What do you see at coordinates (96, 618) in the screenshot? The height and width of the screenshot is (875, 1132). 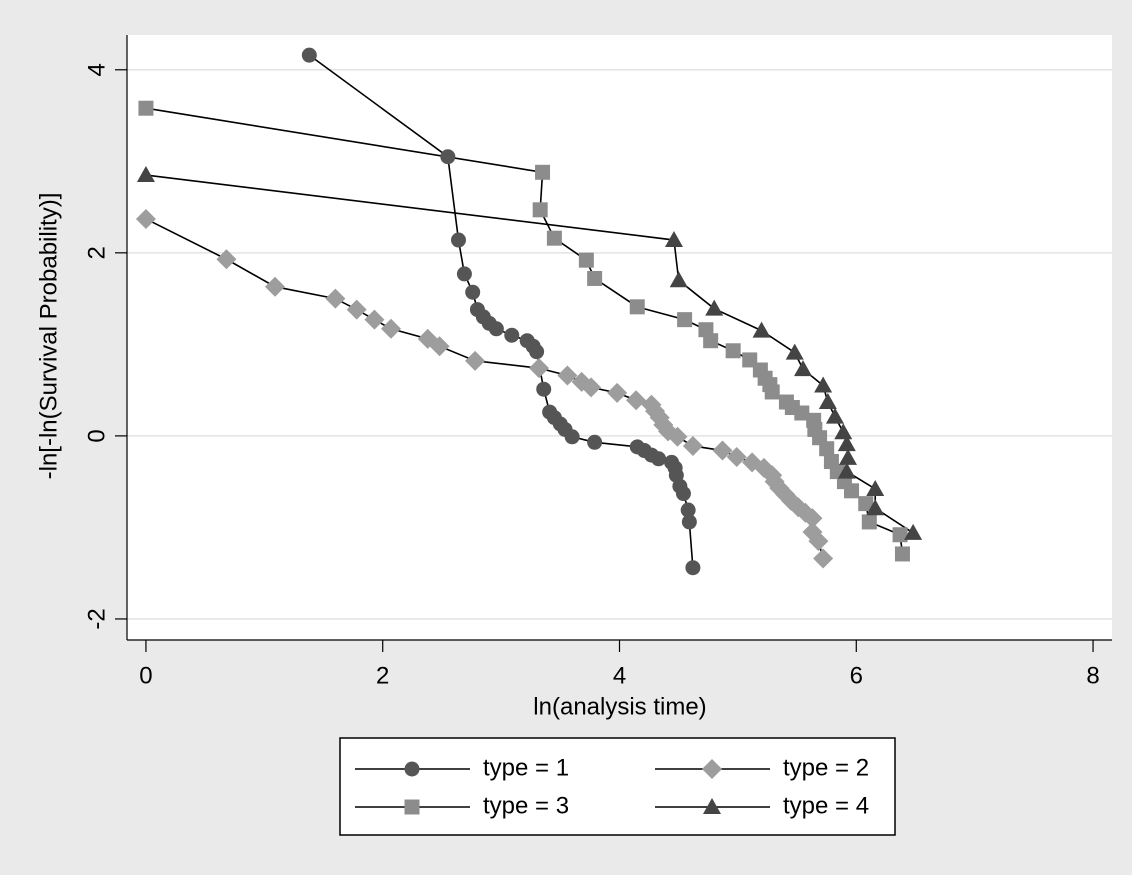 I see `y-tick-label: -2` at bounding box center [96, 618].